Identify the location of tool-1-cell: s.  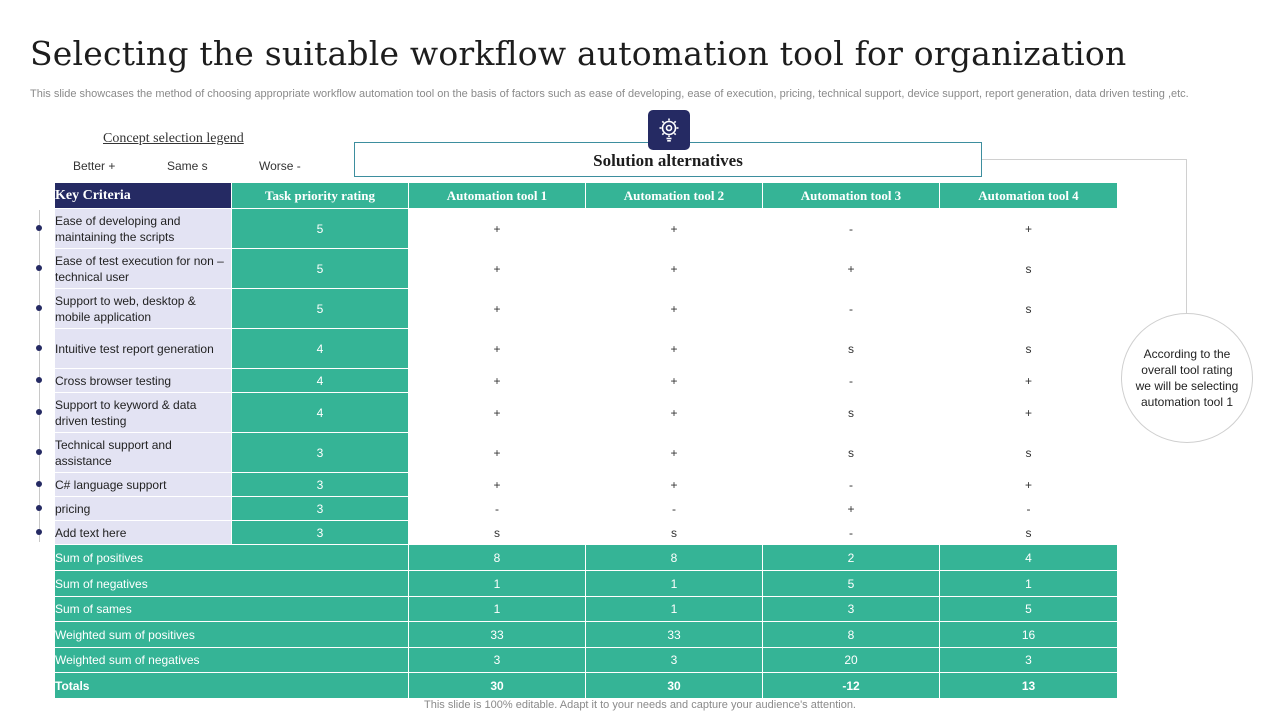
(497, 532).